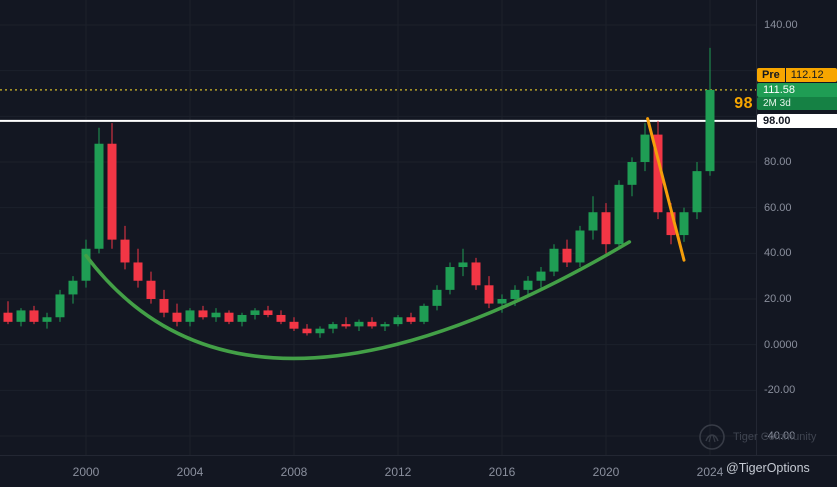  I want to click on price-tick-label: 80.00, so click(778, 161).